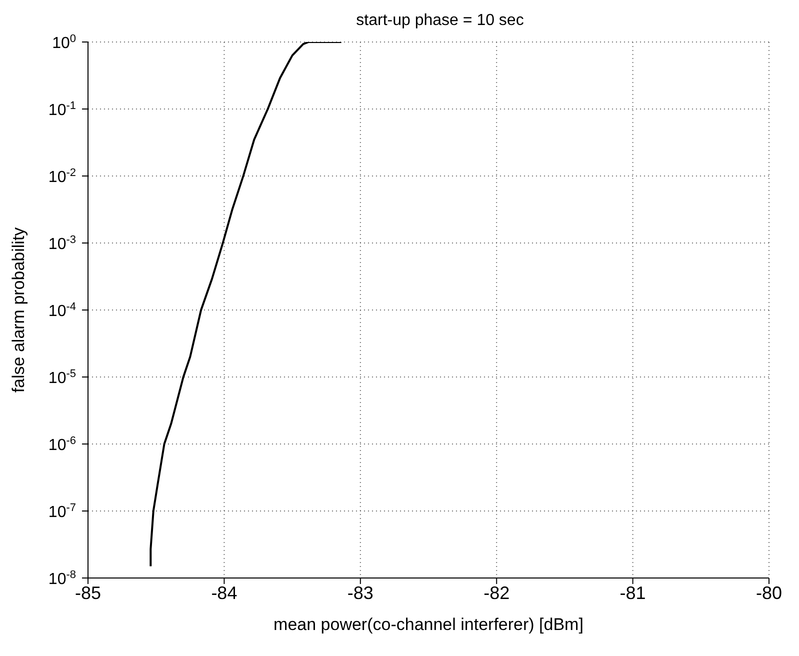  I want to click on x-tick-label: -85, so click(88, 592).